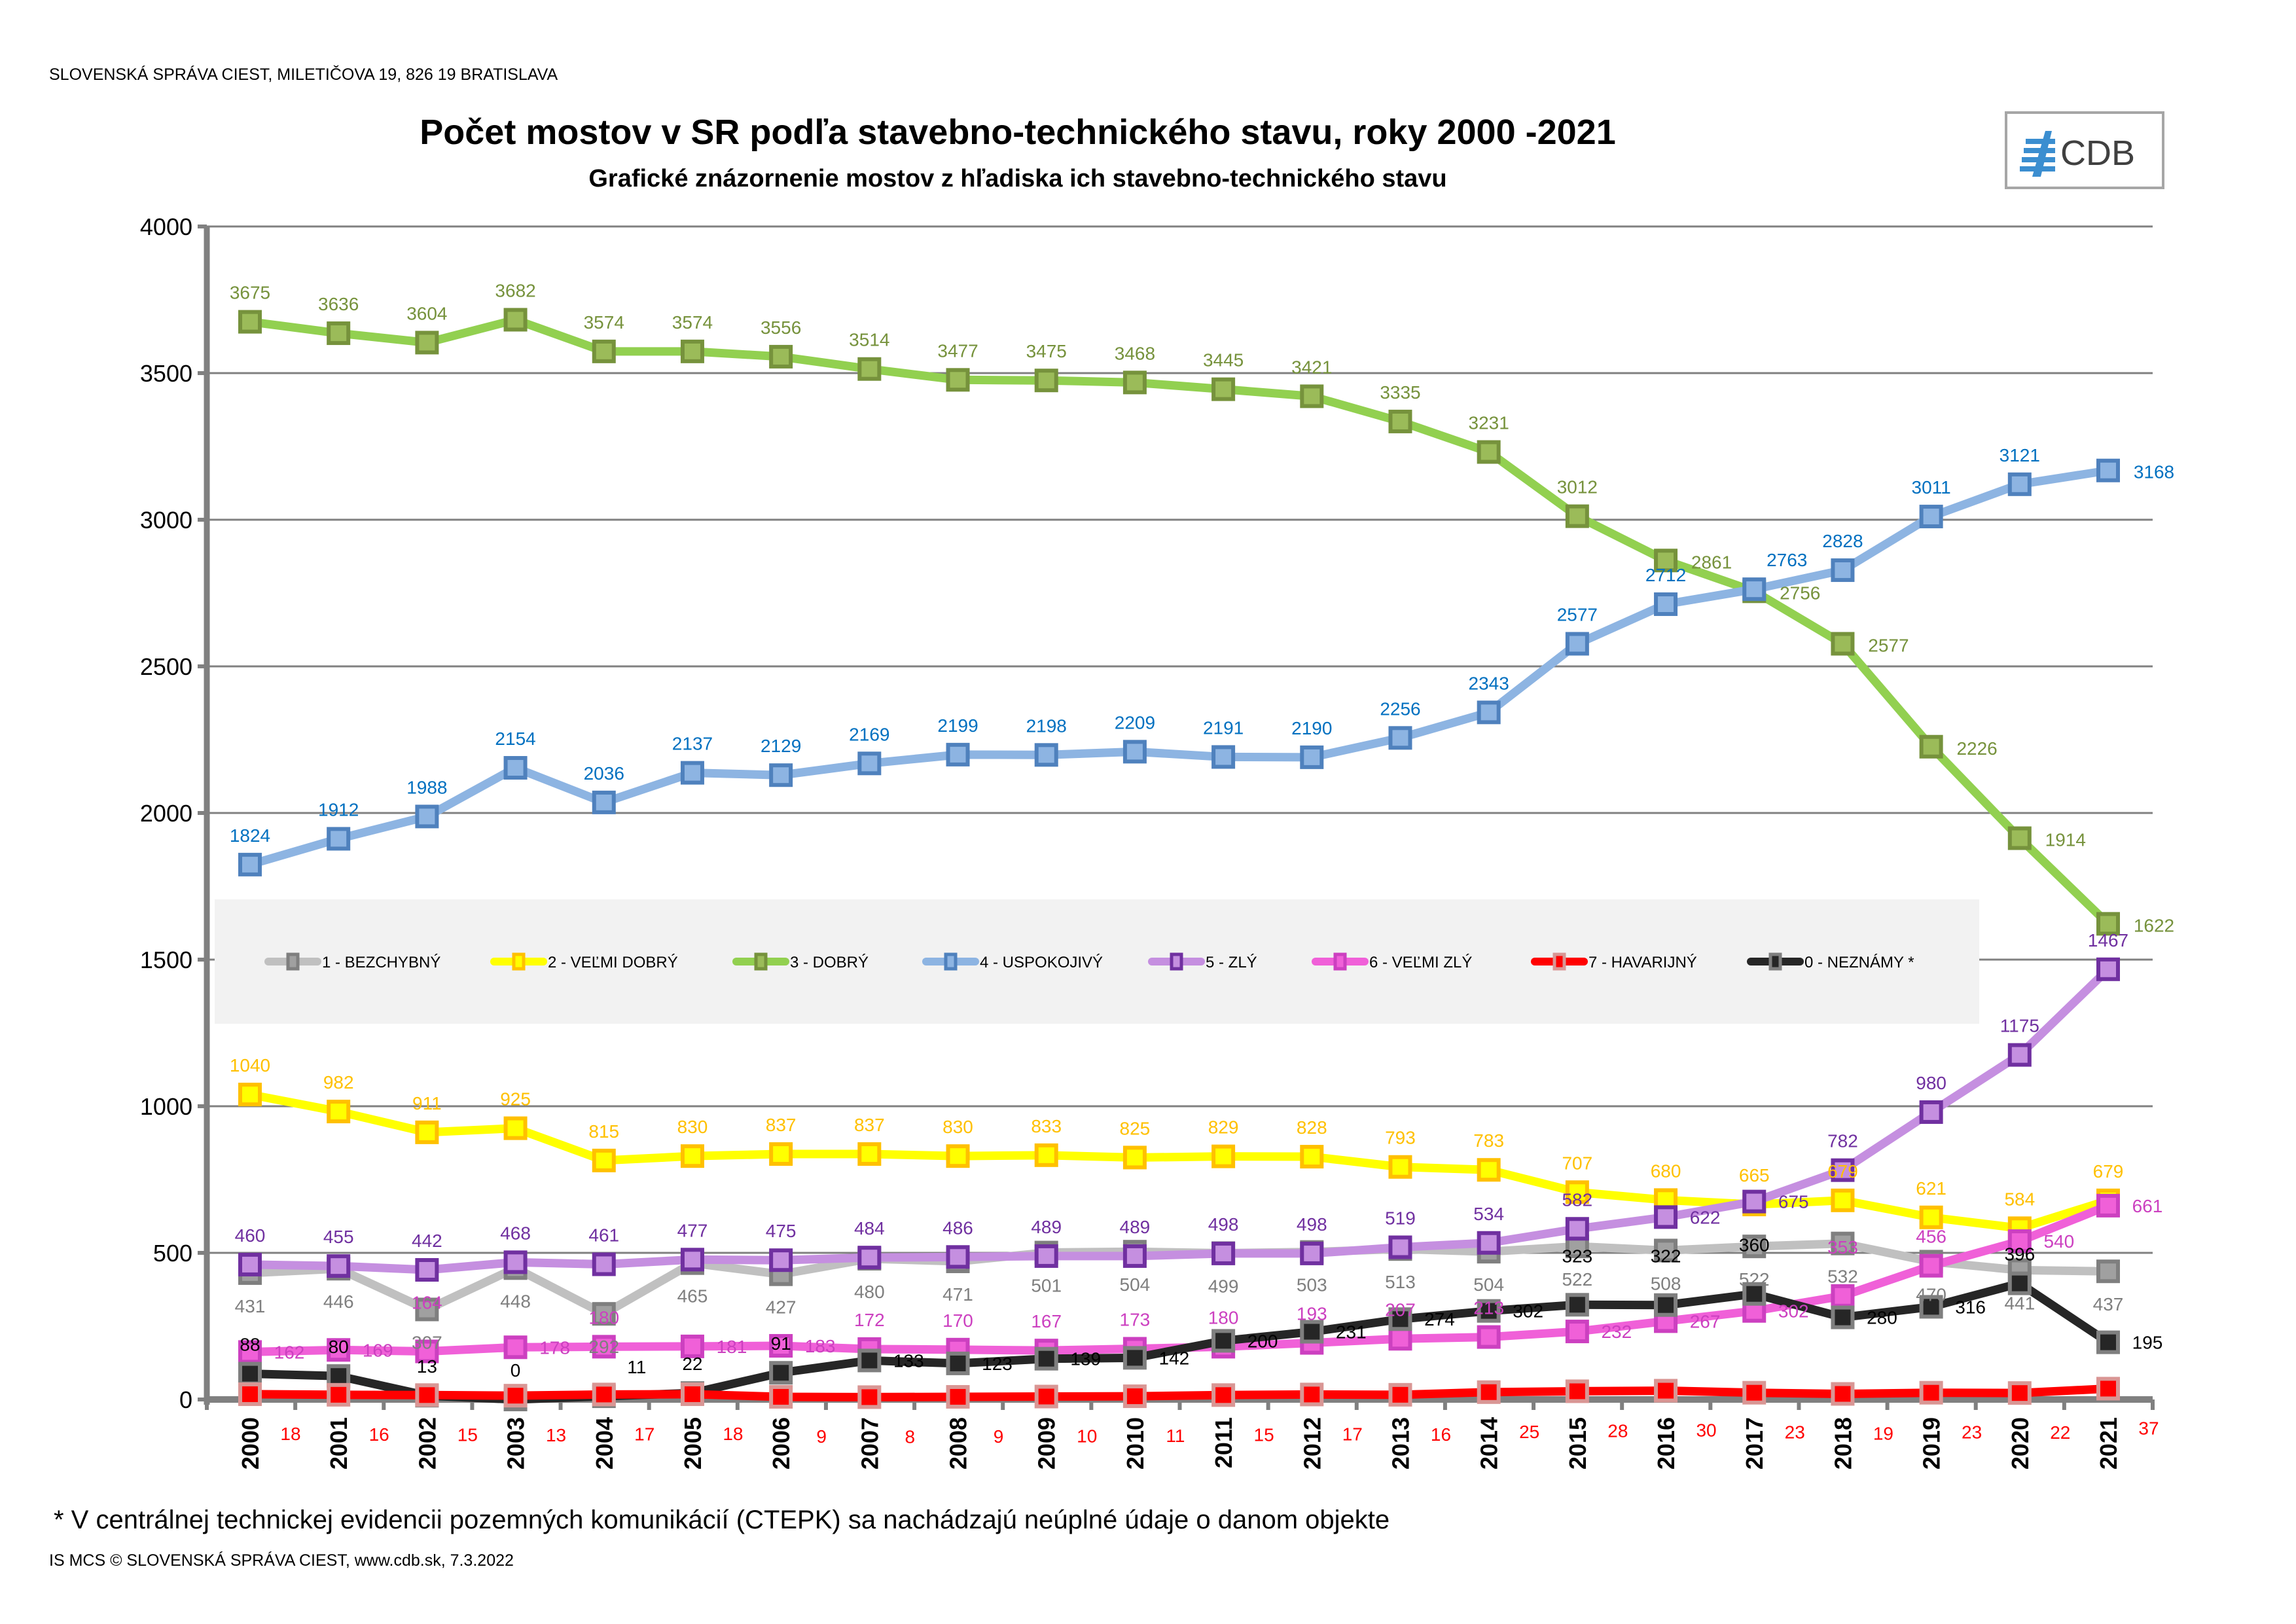  Describe the element at coordinates (172, 1253) in the screenshot. I see `y-tick-label: 500` at that location.